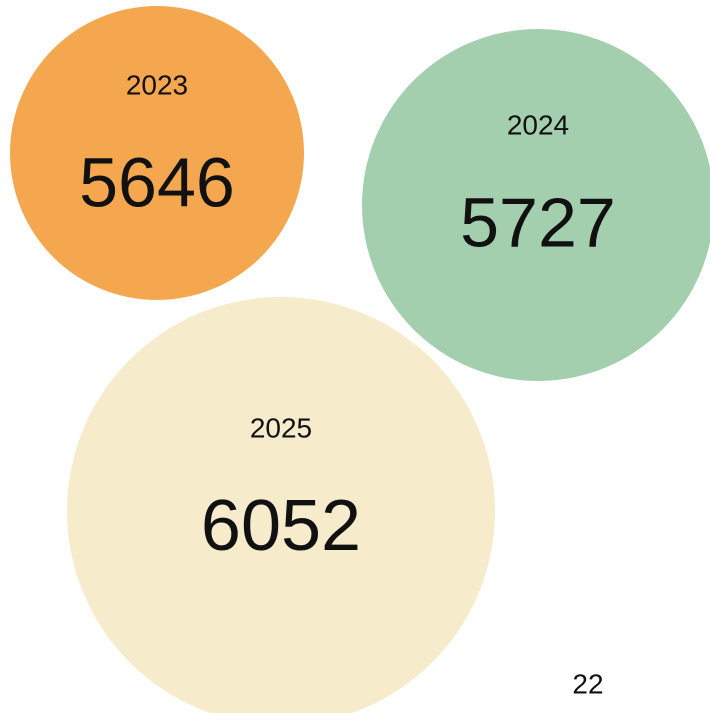  Describe the element at coordinates (538, 222) in the screenshot. I see `bubble-value: 5727` at that location.